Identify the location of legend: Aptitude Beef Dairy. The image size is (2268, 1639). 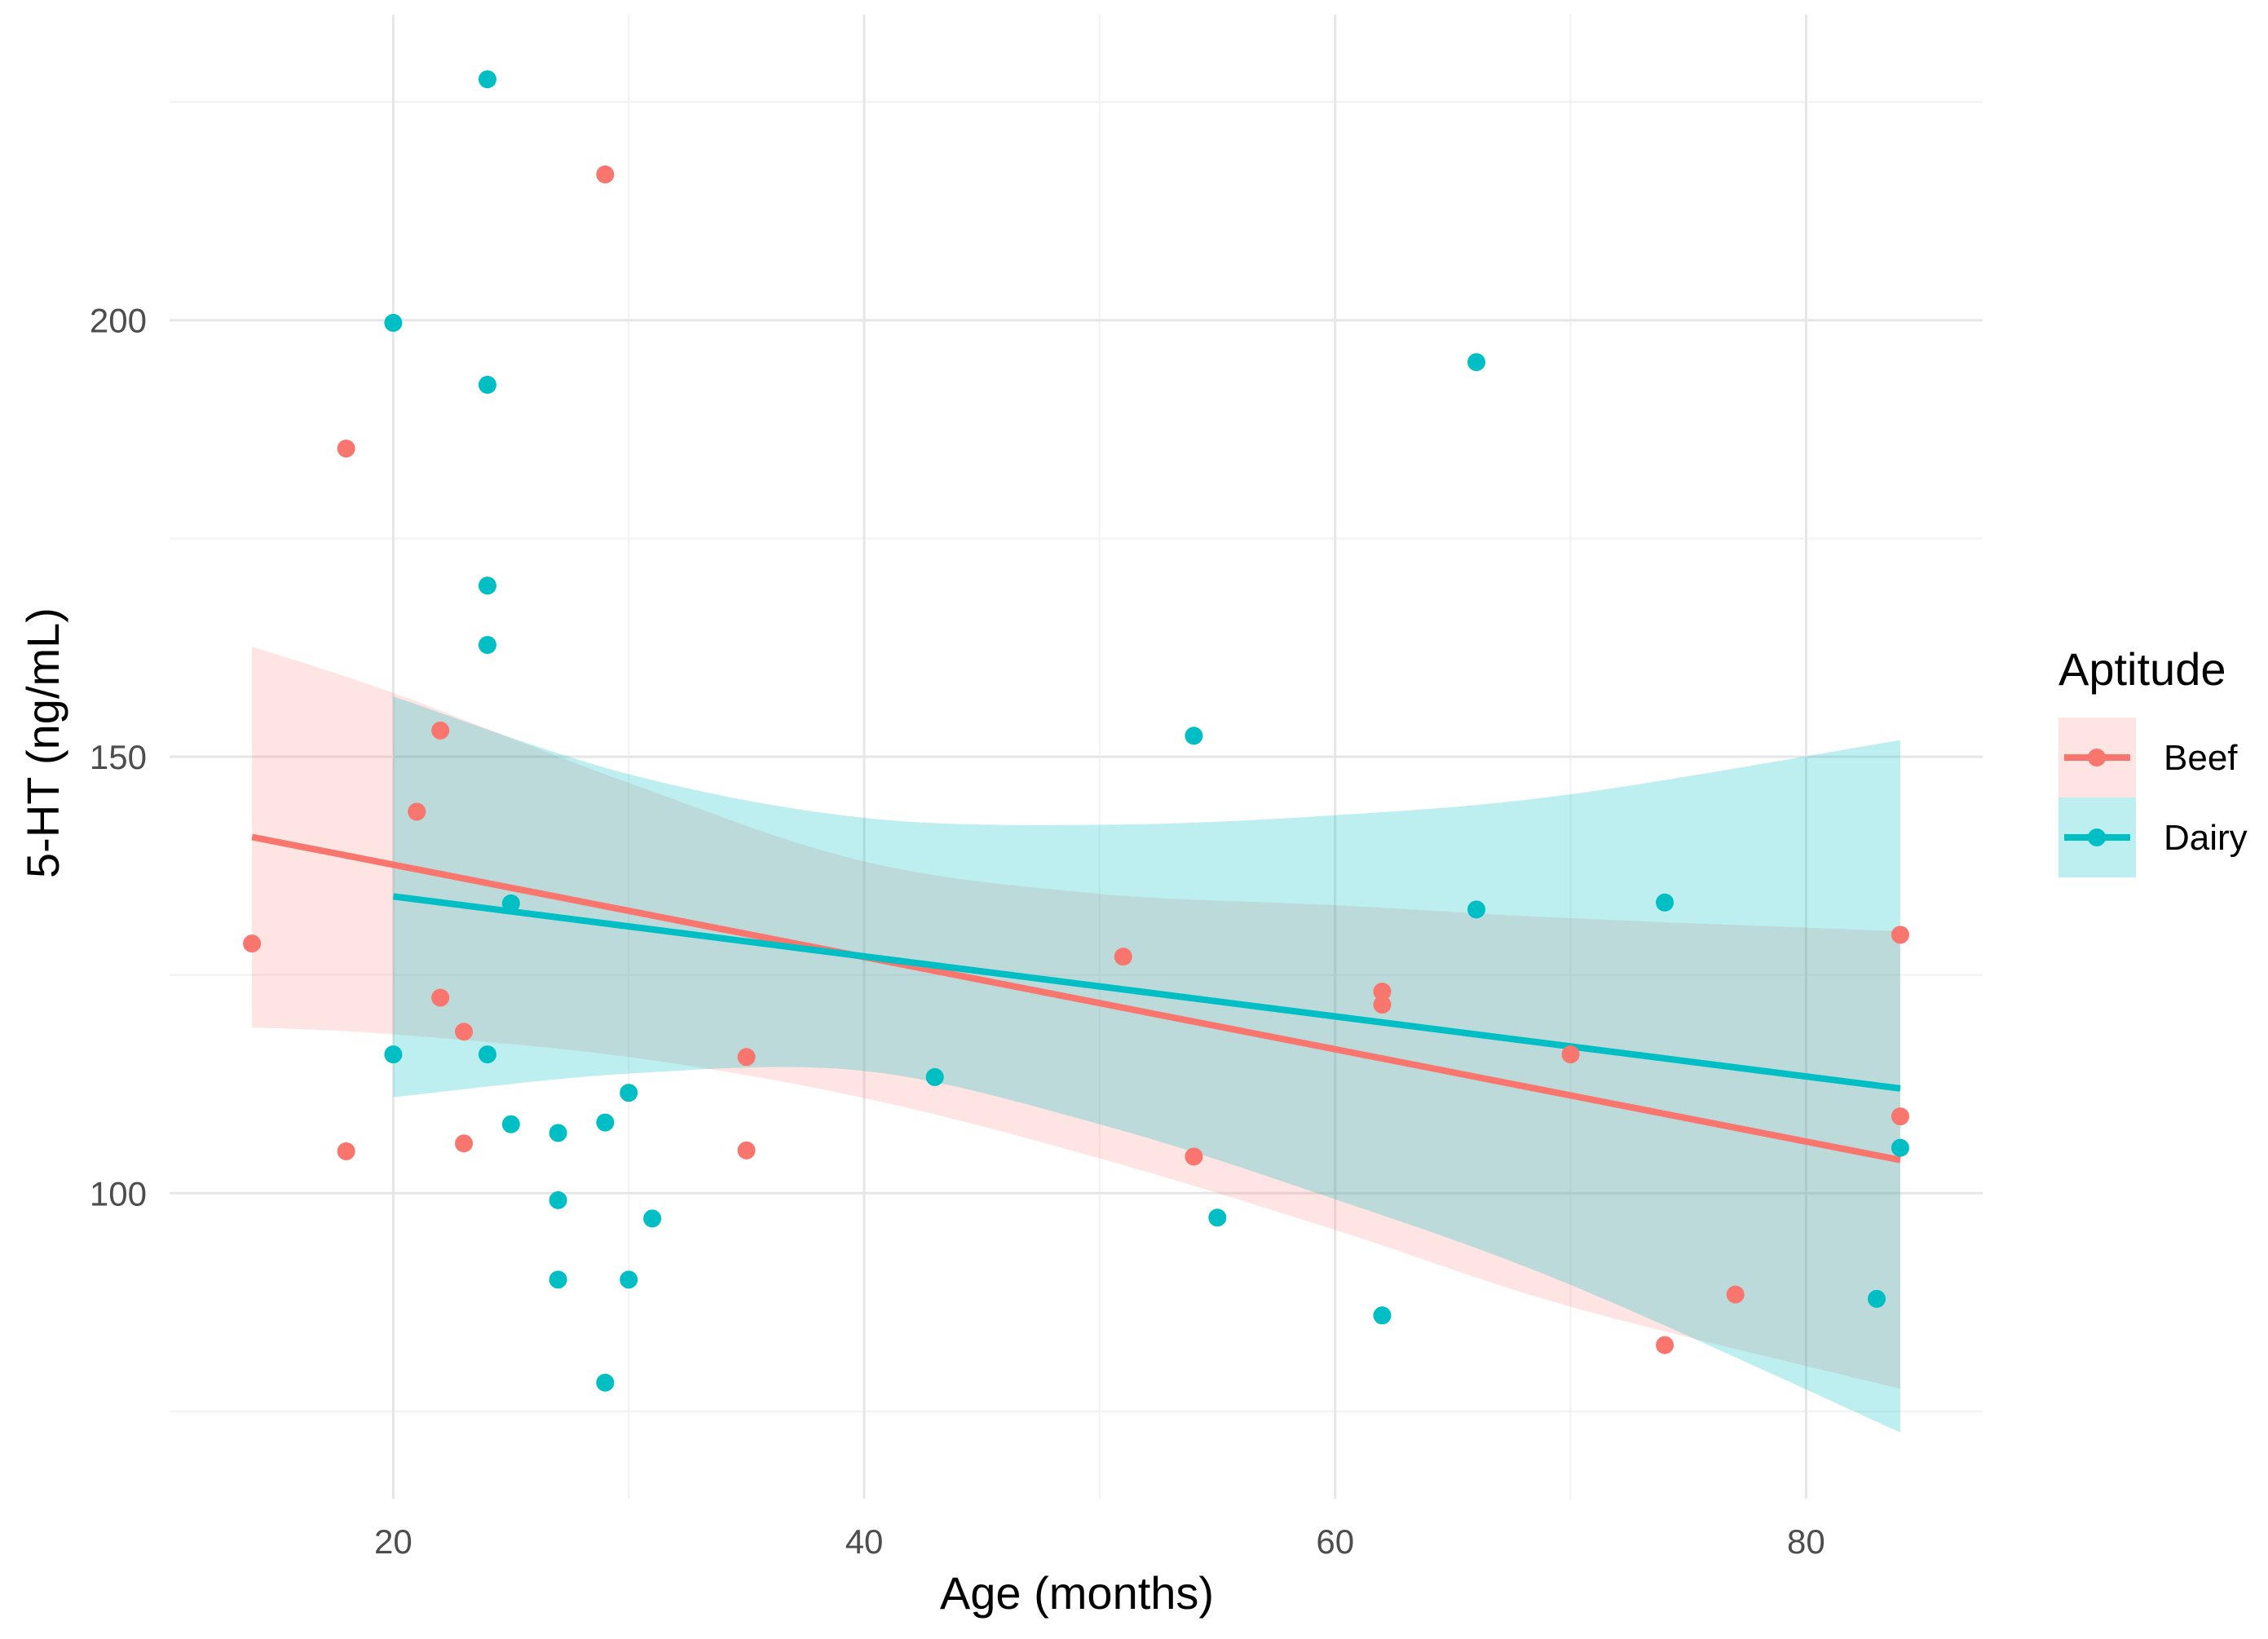
(2153, 760).